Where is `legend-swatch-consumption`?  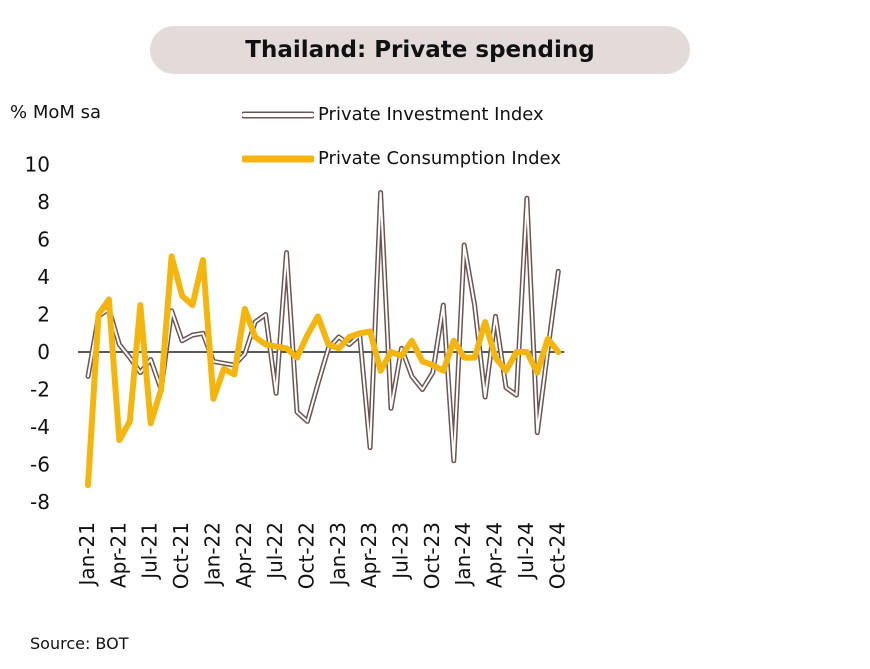
legend-swatch-consumption is located at coordinates (278, 158).